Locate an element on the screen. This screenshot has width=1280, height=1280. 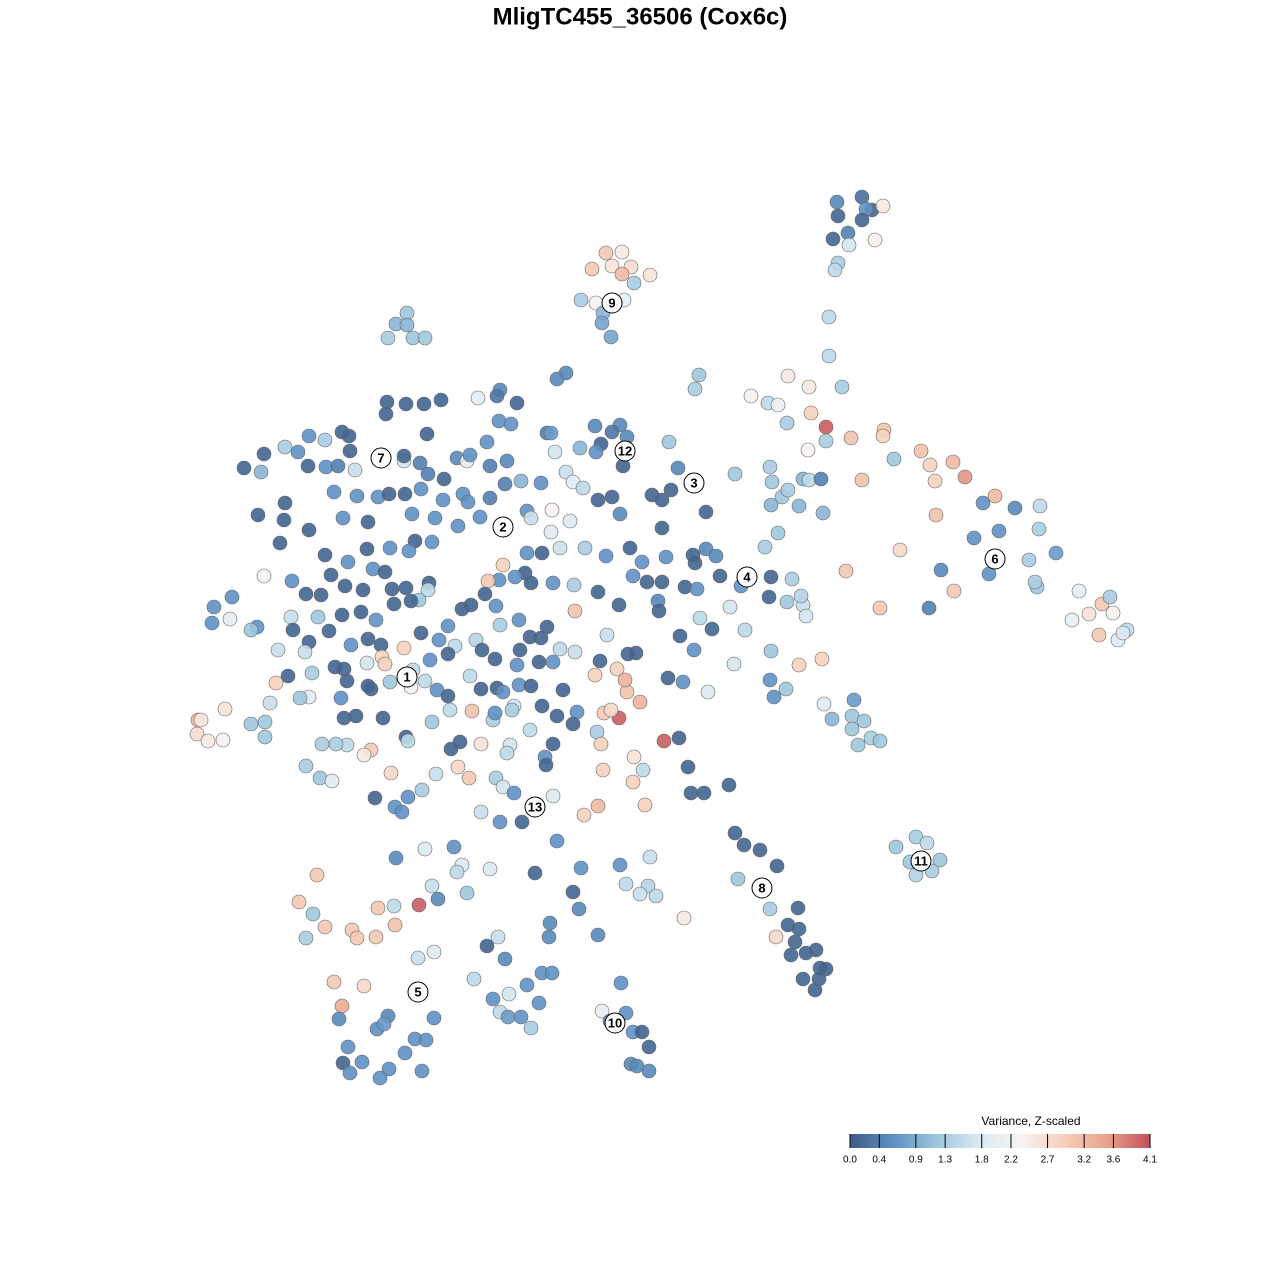
cluster-label-text: 11 is located at coordinates (921, 860).